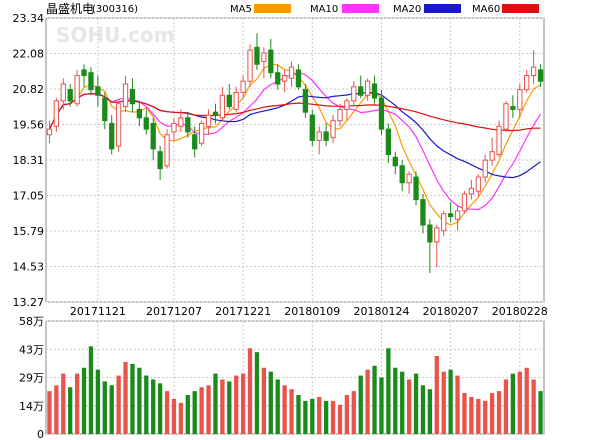 The width and height of the screenshot is (600, 440). I want to click on volume-tick-label: 14万, so click(31, 406).